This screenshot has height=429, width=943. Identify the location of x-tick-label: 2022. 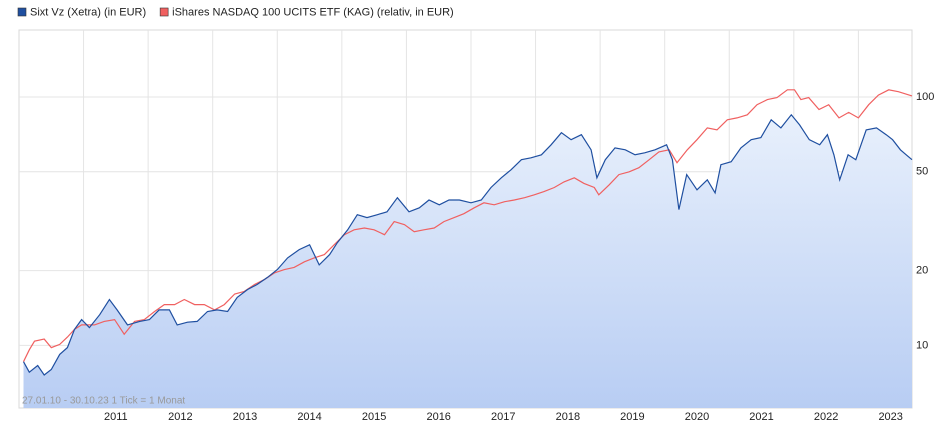
(826, 417).